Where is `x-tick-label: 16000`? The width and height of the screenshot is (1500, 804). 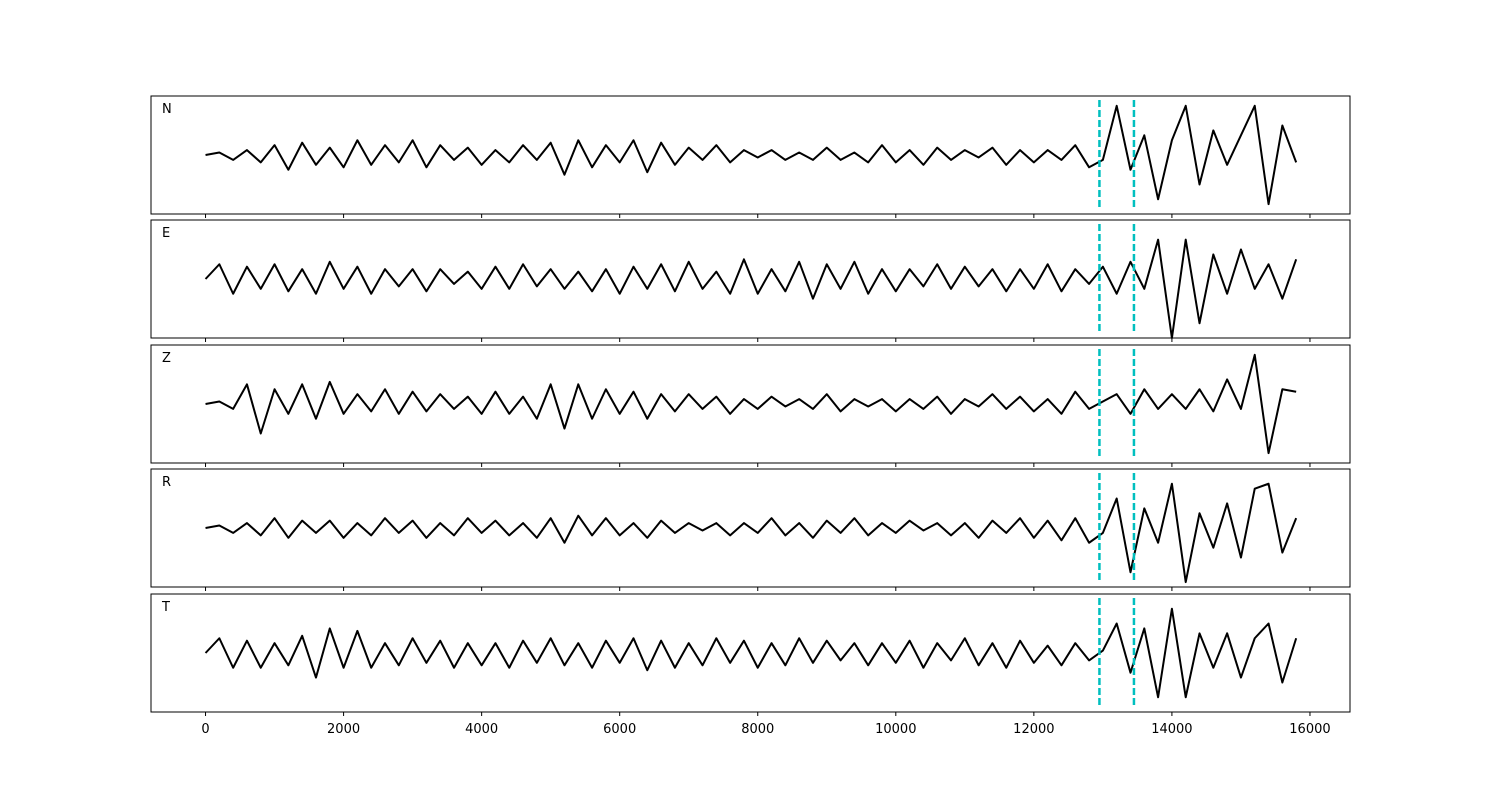 x-tick-label: 16000 is located at coordinates (1309, 729).